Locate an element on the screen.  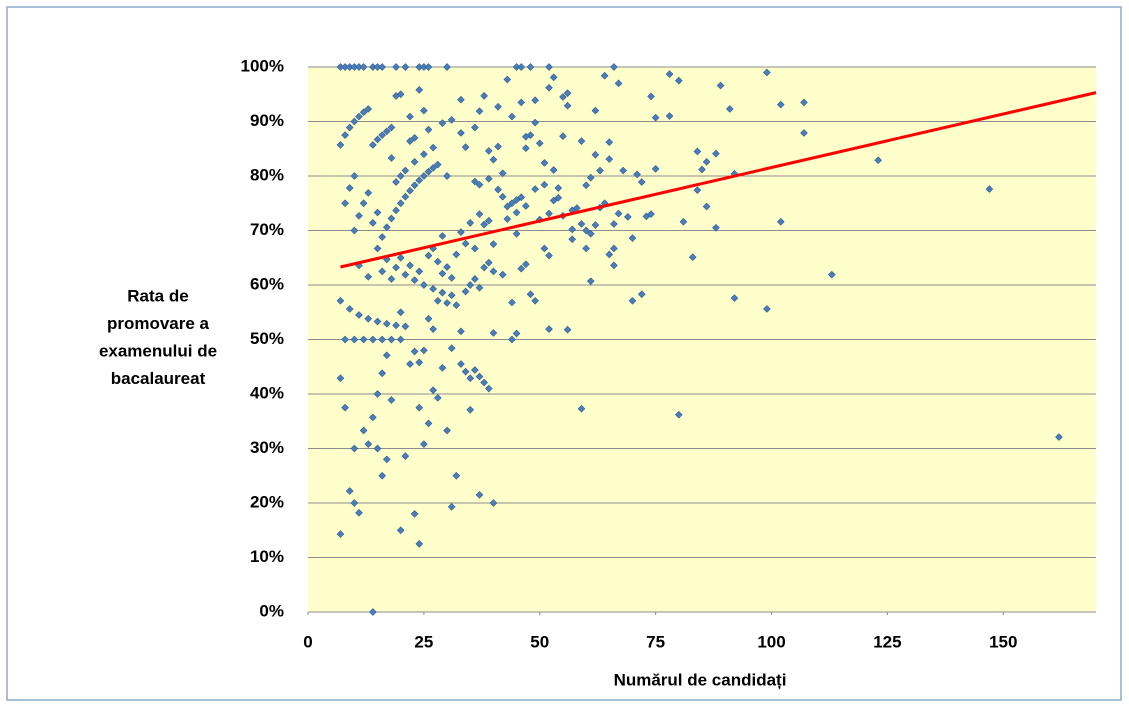
y-tick-label: 60% is located at coordinates (267, 283).